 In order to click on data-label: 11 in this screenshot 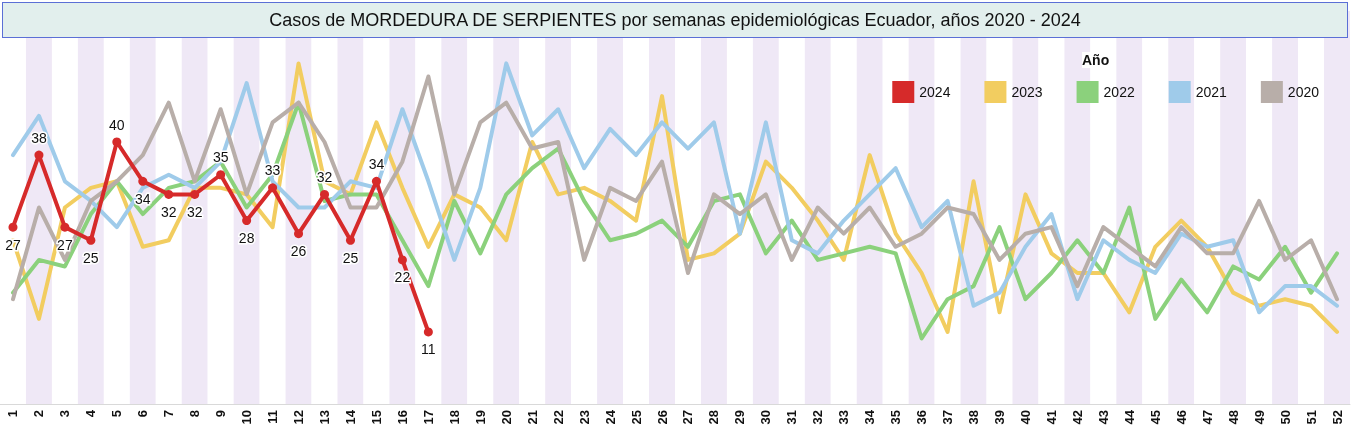, I will do `click(428, 349)`.